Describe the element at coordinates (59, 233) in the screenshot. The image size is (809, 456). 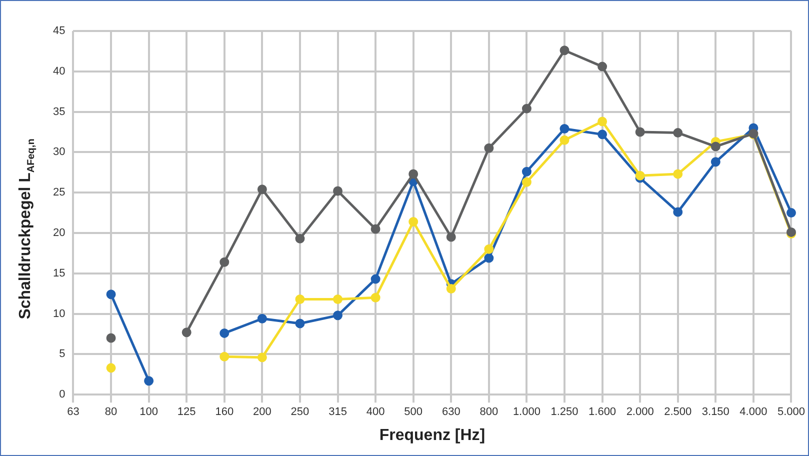
I see `y-tick-label: 20` at that location.